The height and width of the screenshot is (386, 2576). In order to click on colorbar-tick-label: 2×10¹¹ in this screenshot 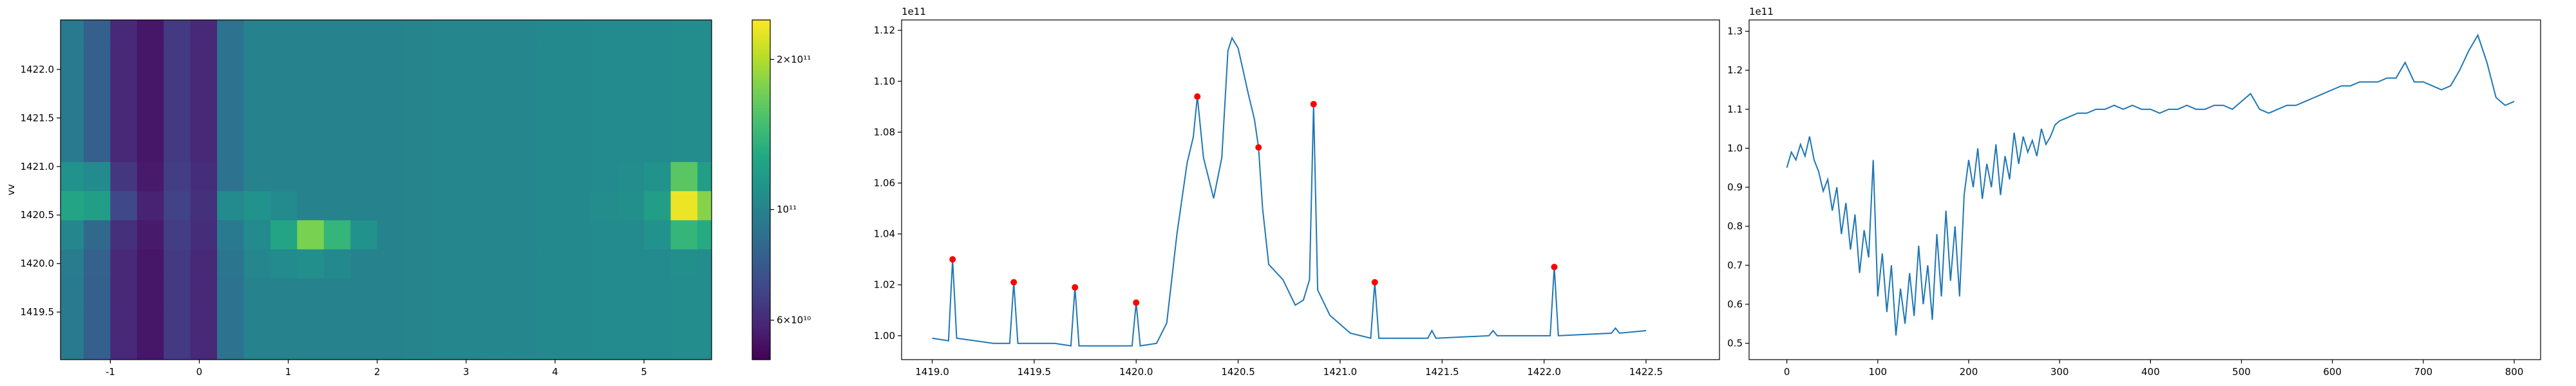, I will do `click(794, 59)`.